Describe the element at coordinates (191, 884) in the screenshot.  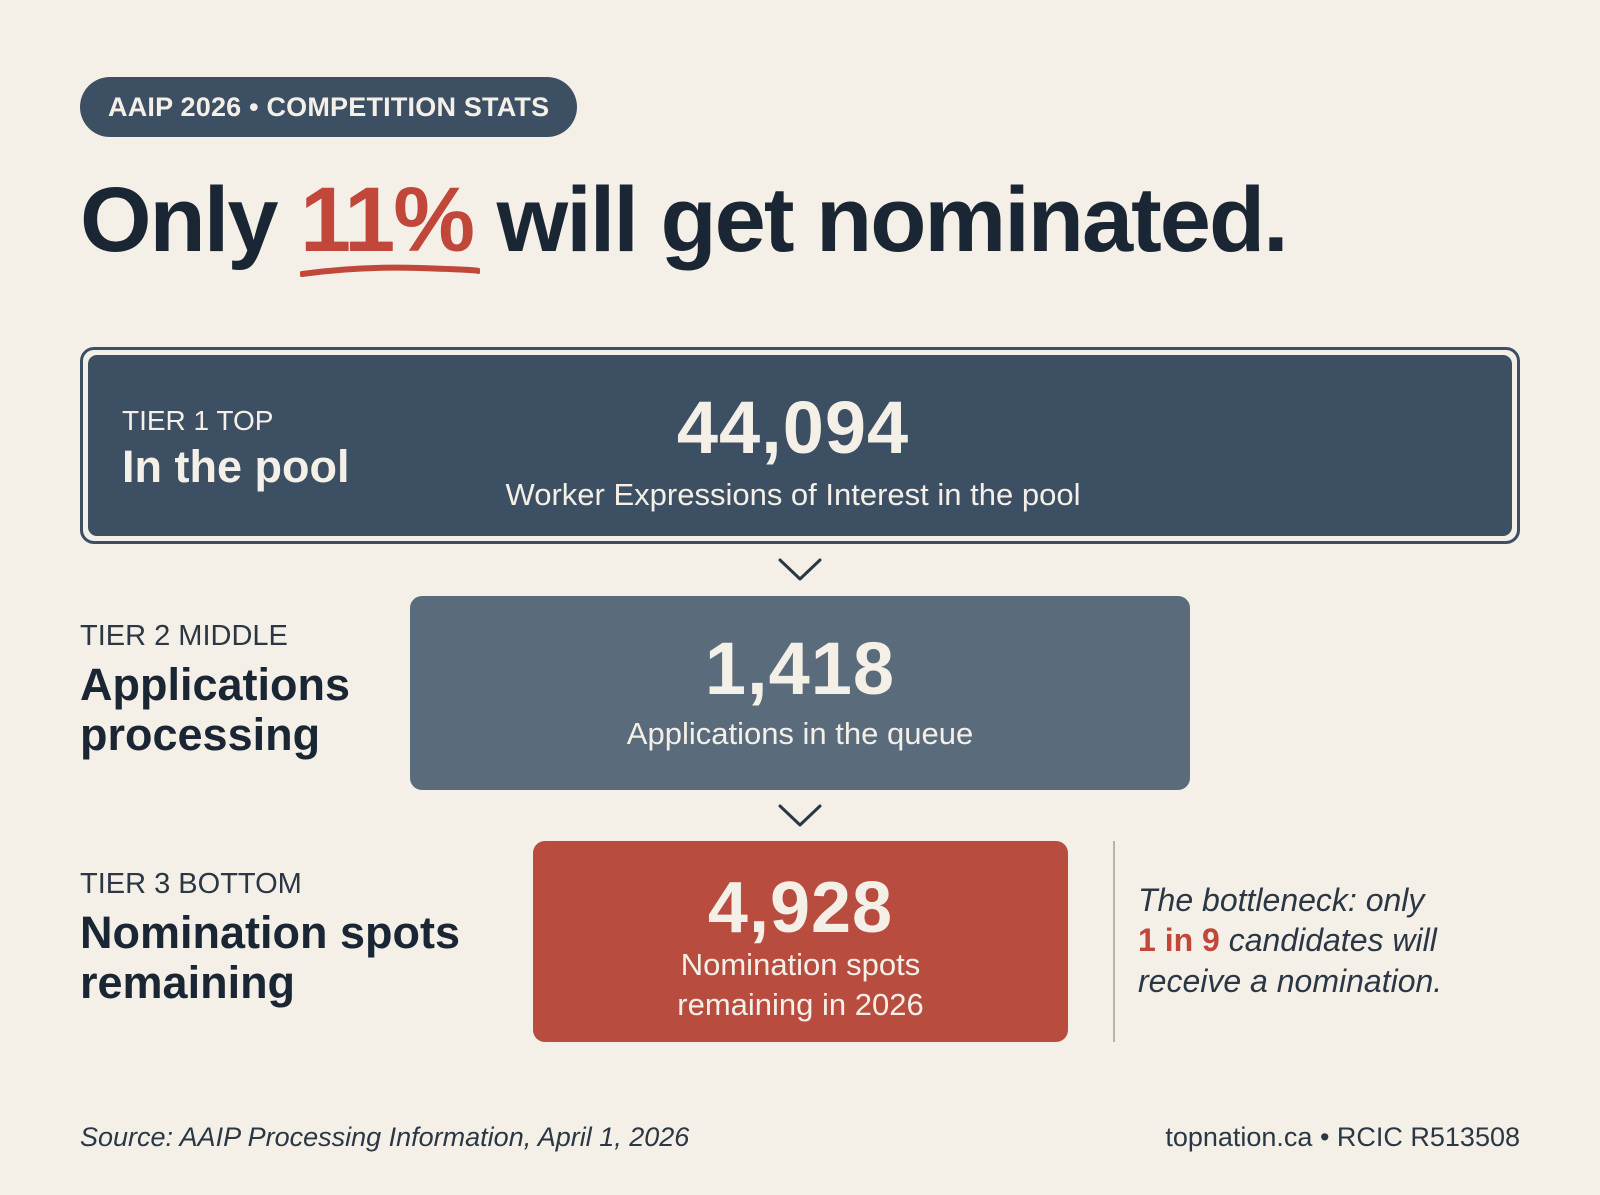
I see `tier3-tag: TIER 3 BOTTOM` at that location.